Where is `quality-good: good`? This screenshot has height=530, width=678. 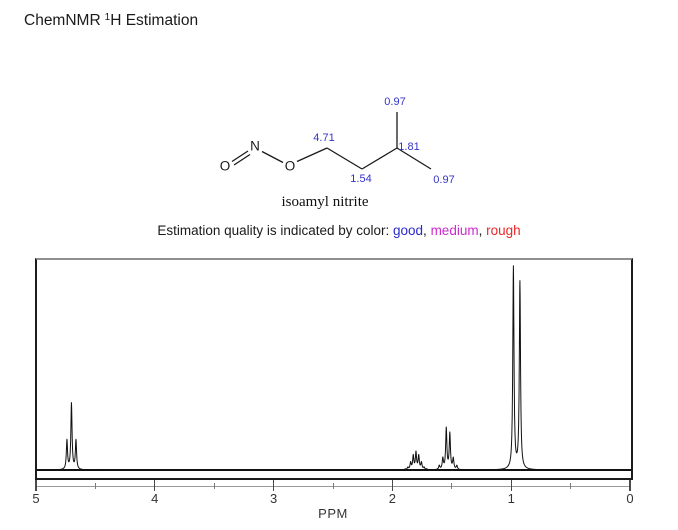
quality-good: good is located at coordinates (408, 230).